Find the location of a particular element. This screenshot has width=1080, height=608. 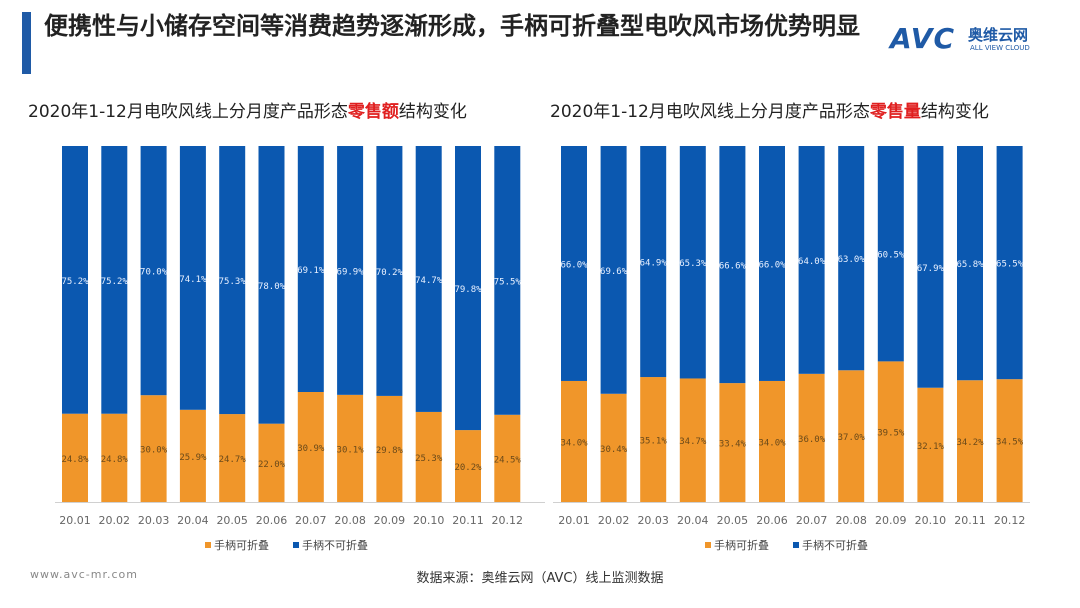

data-label-foldable: 30.9% is located at coordinates (311, 449).